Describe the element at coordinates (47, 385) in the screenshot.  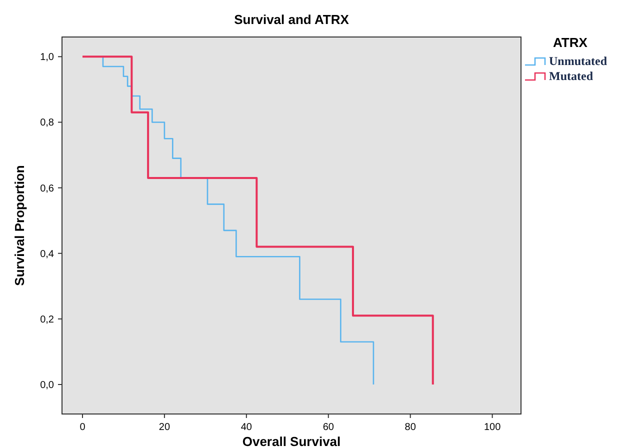
I see `y-tick-label: 0,0` at that location.